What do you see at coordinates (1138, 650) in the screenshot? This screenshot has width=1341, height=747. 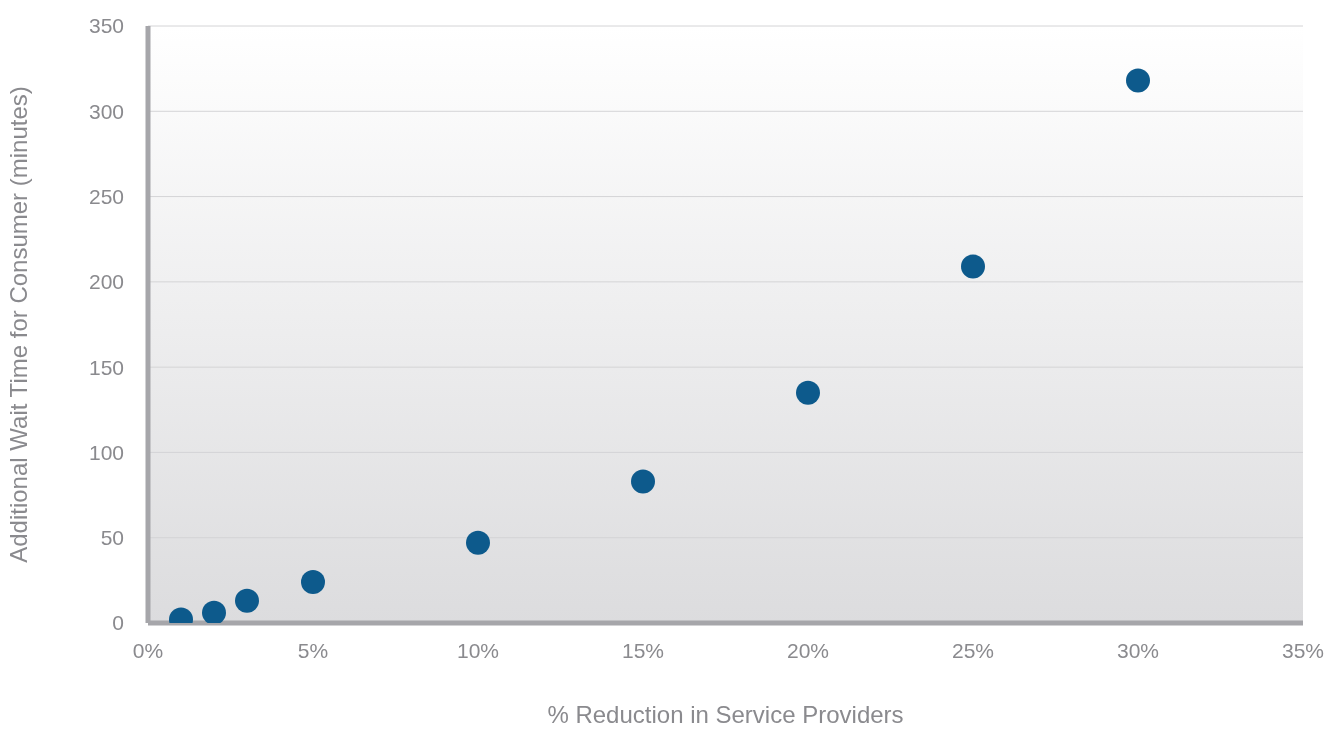 I see `x-tick-label: 30%` at bounding box center [1138, 650].